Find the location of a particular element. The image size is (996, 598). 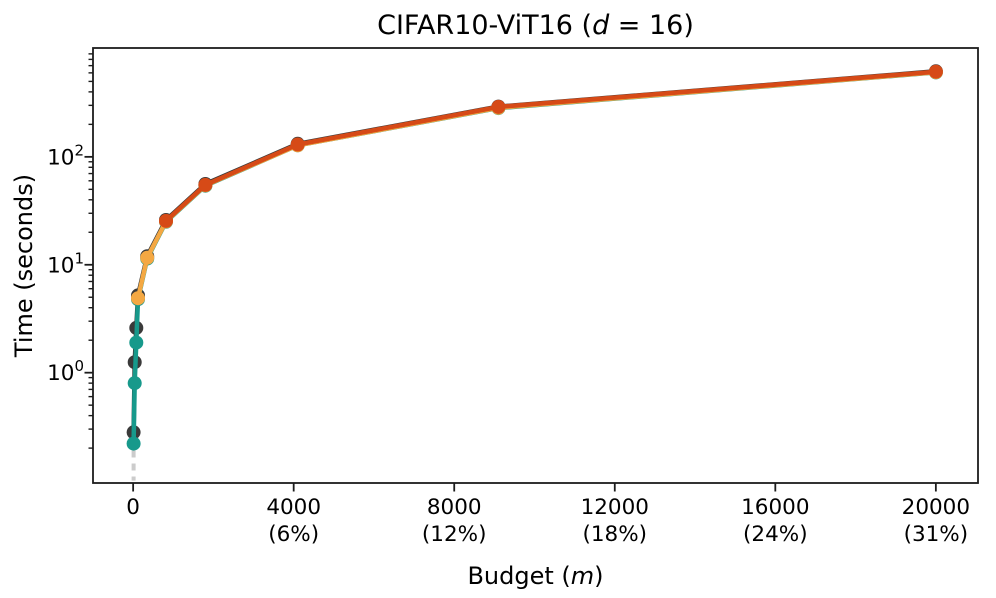

x-tick-label: 20000 is located at coordinates (936, 507).